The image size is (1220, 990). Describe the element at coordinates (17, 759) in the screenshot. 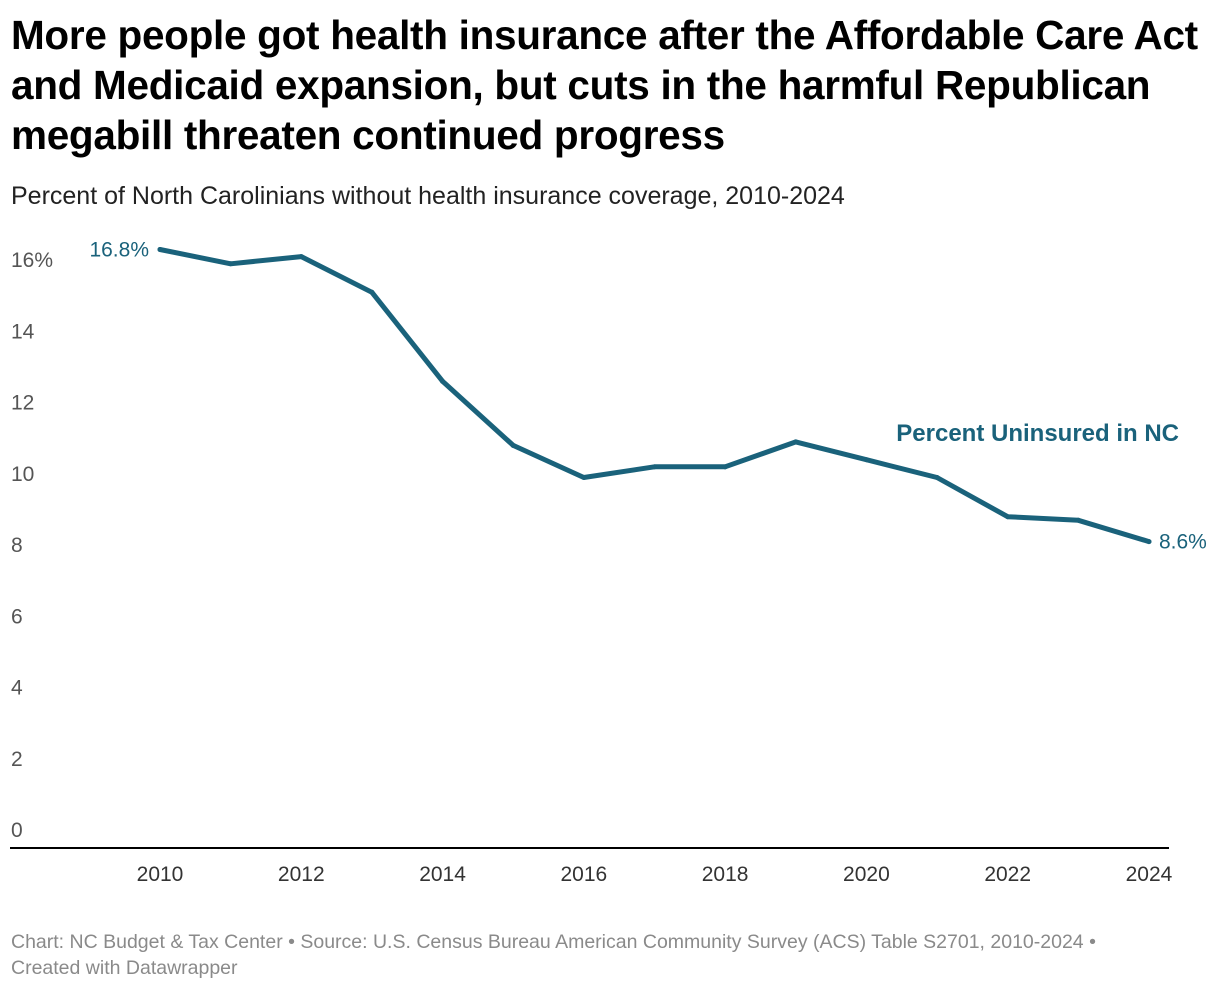

I see `y-tick-label: 2` at that location.